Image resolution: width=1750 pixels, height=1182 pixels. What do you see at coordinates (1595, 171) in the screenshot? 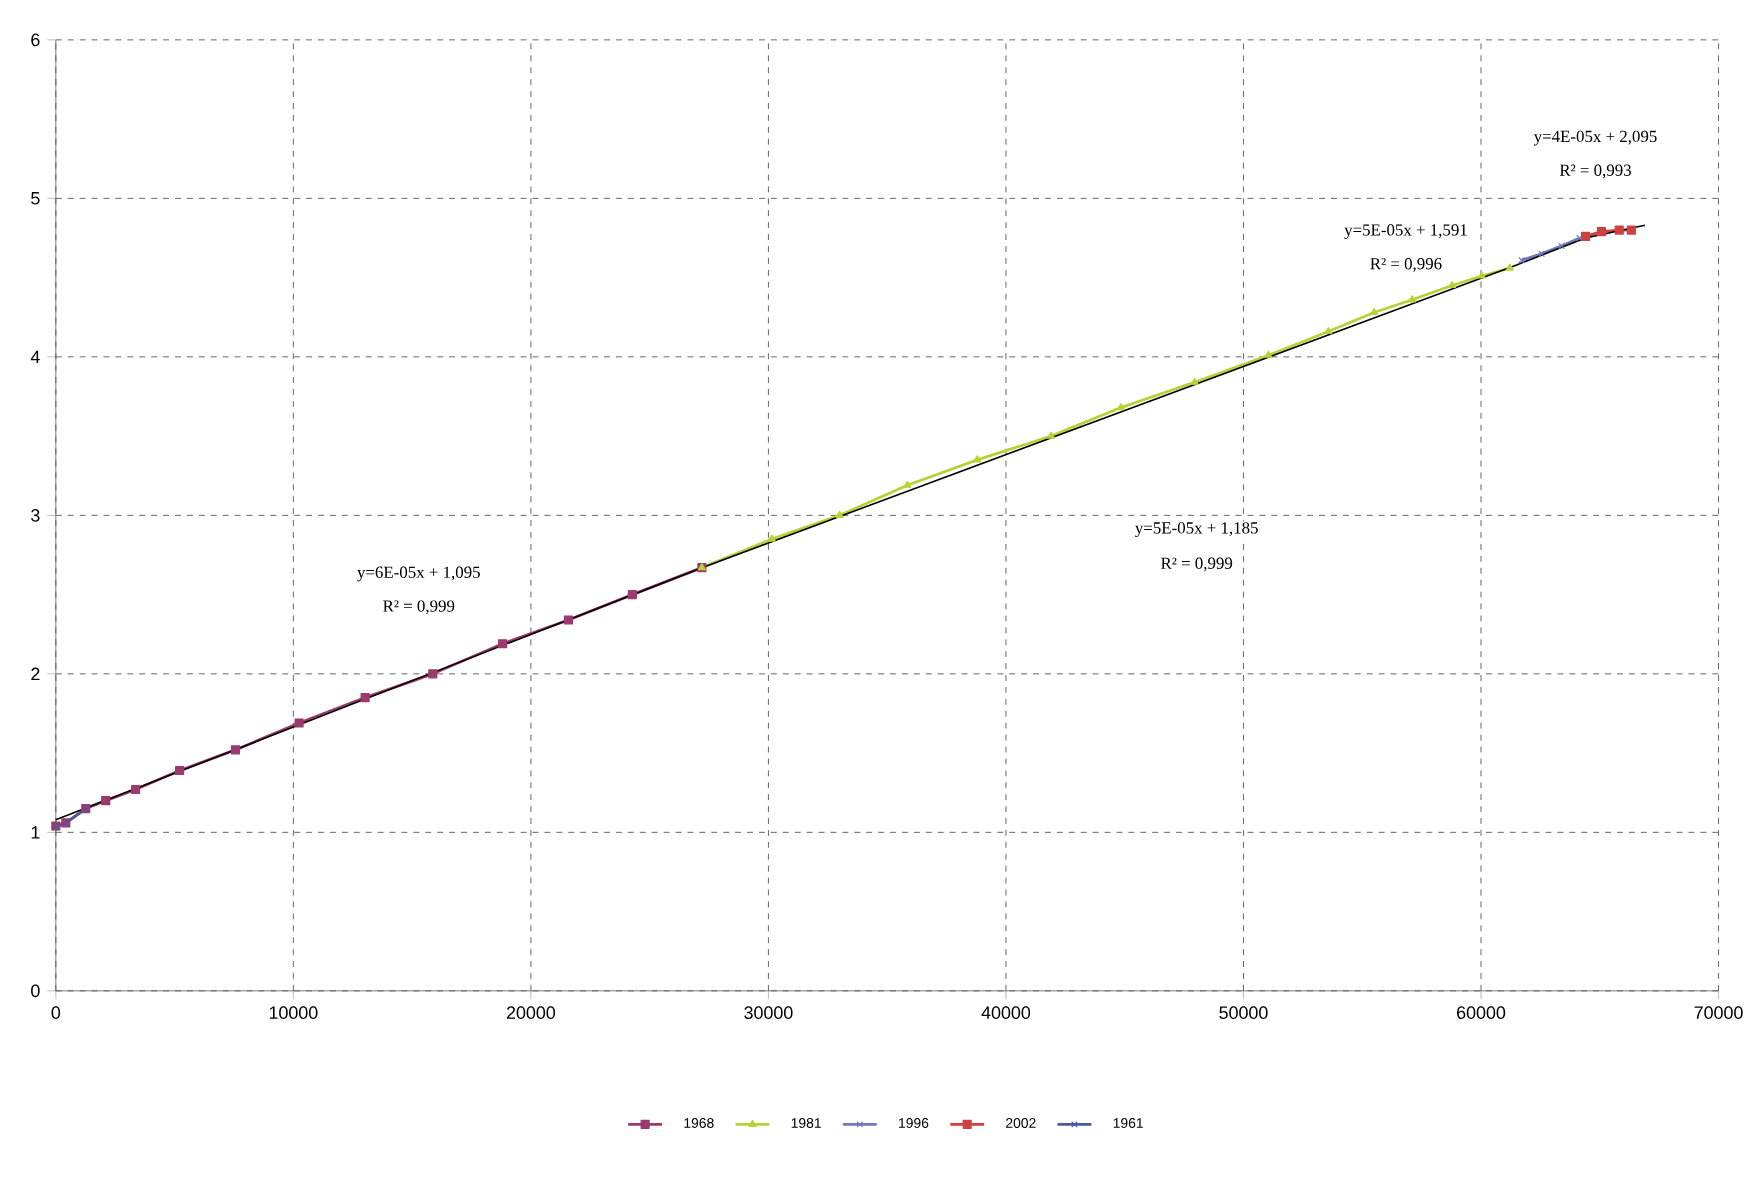
I see `annotation: R² = 0,993` at bounding box center [1595, 171].